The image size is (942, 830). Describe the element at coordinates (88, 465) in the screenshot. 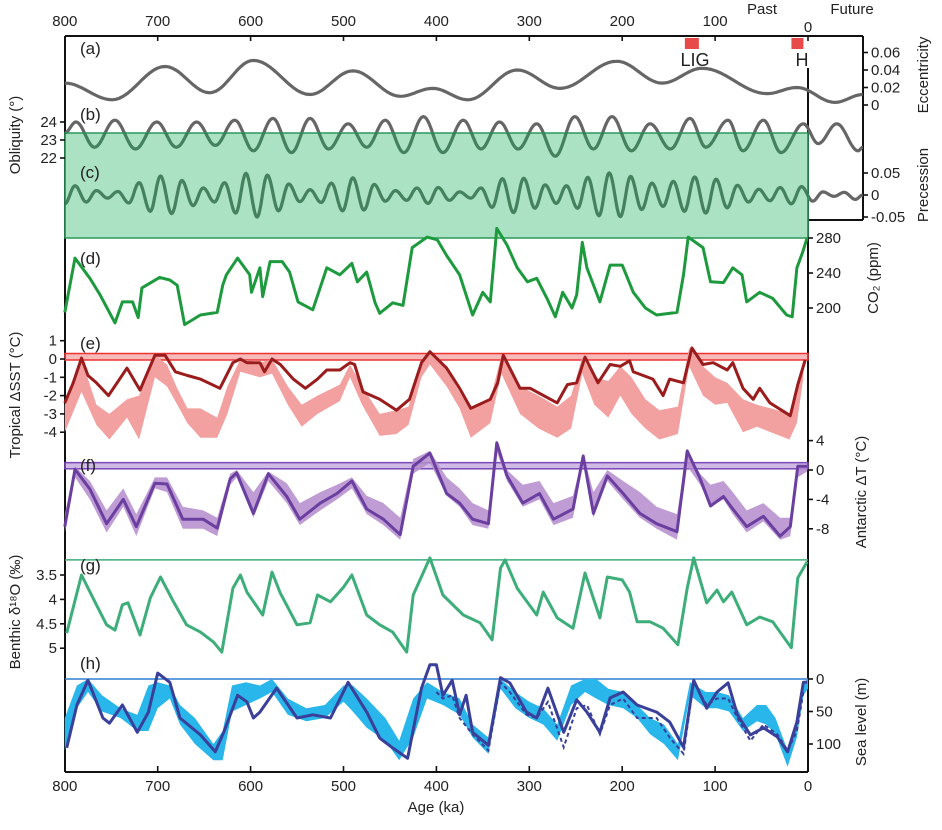

I see `panel-letter-f: (f)` at that location.